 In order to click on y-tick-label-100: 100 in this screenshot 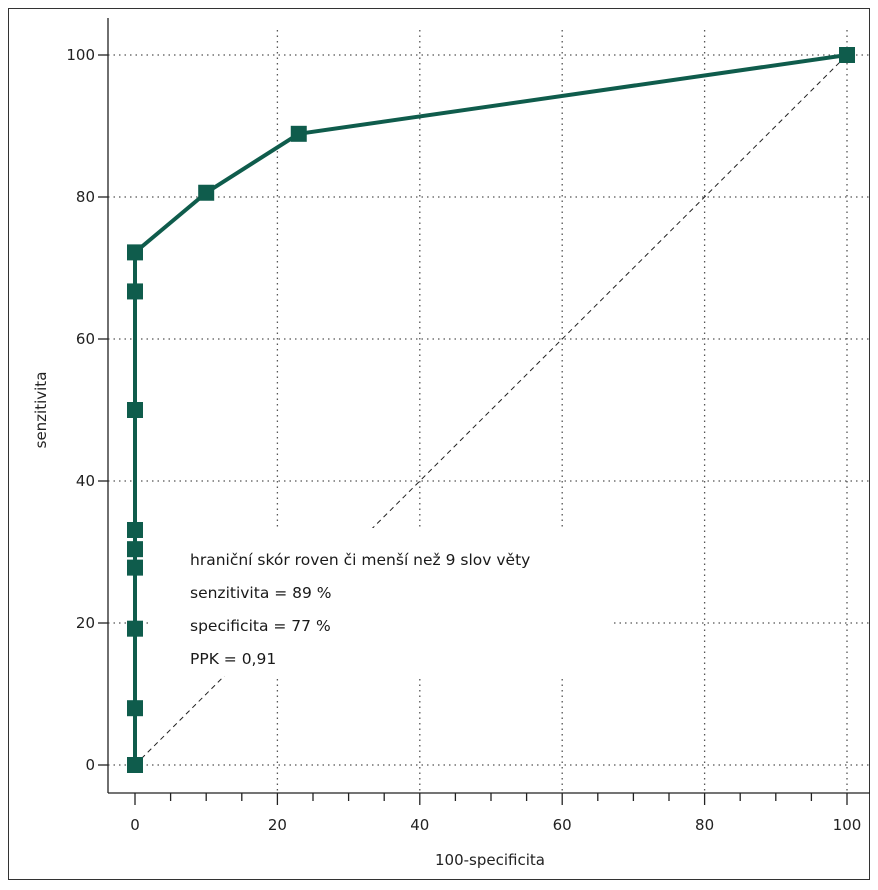, I will do `click(80, 55)`.